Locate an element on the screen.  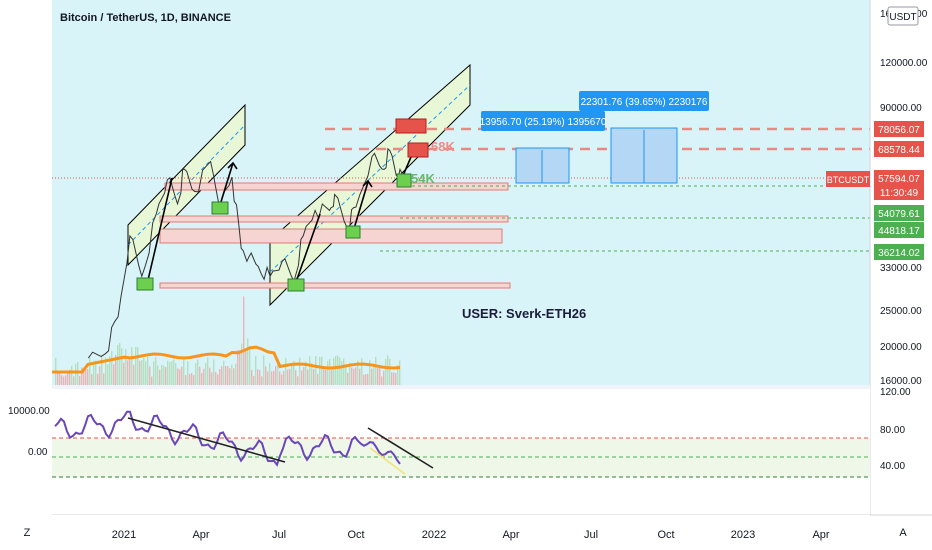
pane-separator is located at coordinates (461, 387).